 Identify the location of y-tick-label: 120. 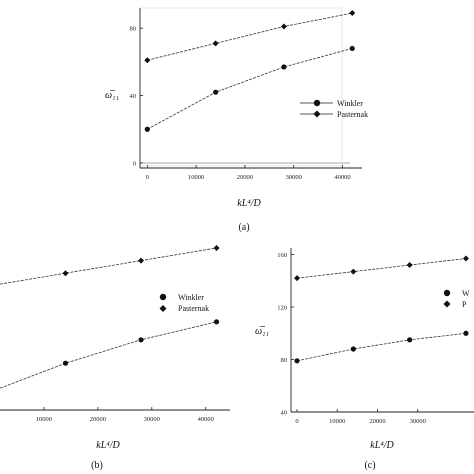
(282, 308).